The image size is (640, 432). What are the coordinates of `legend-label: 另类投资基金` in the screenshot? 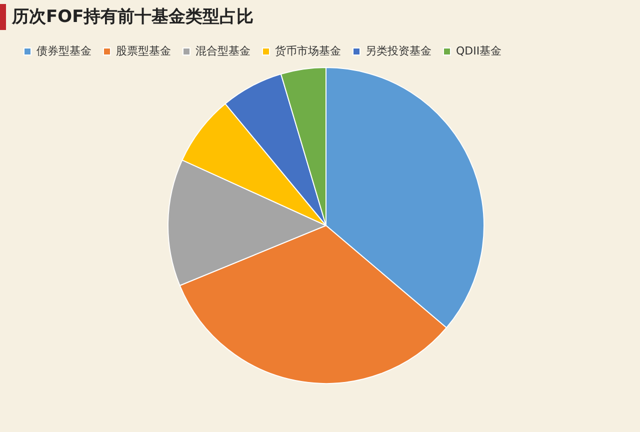 It's located at (399, 51).